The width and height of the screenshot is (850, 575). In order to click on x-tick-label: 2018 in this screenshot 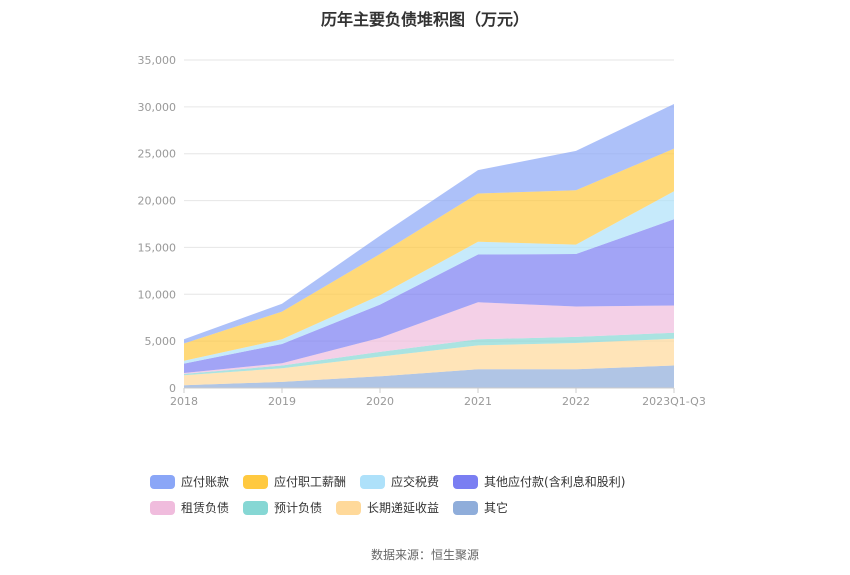, I will do `click(184, 401)`.